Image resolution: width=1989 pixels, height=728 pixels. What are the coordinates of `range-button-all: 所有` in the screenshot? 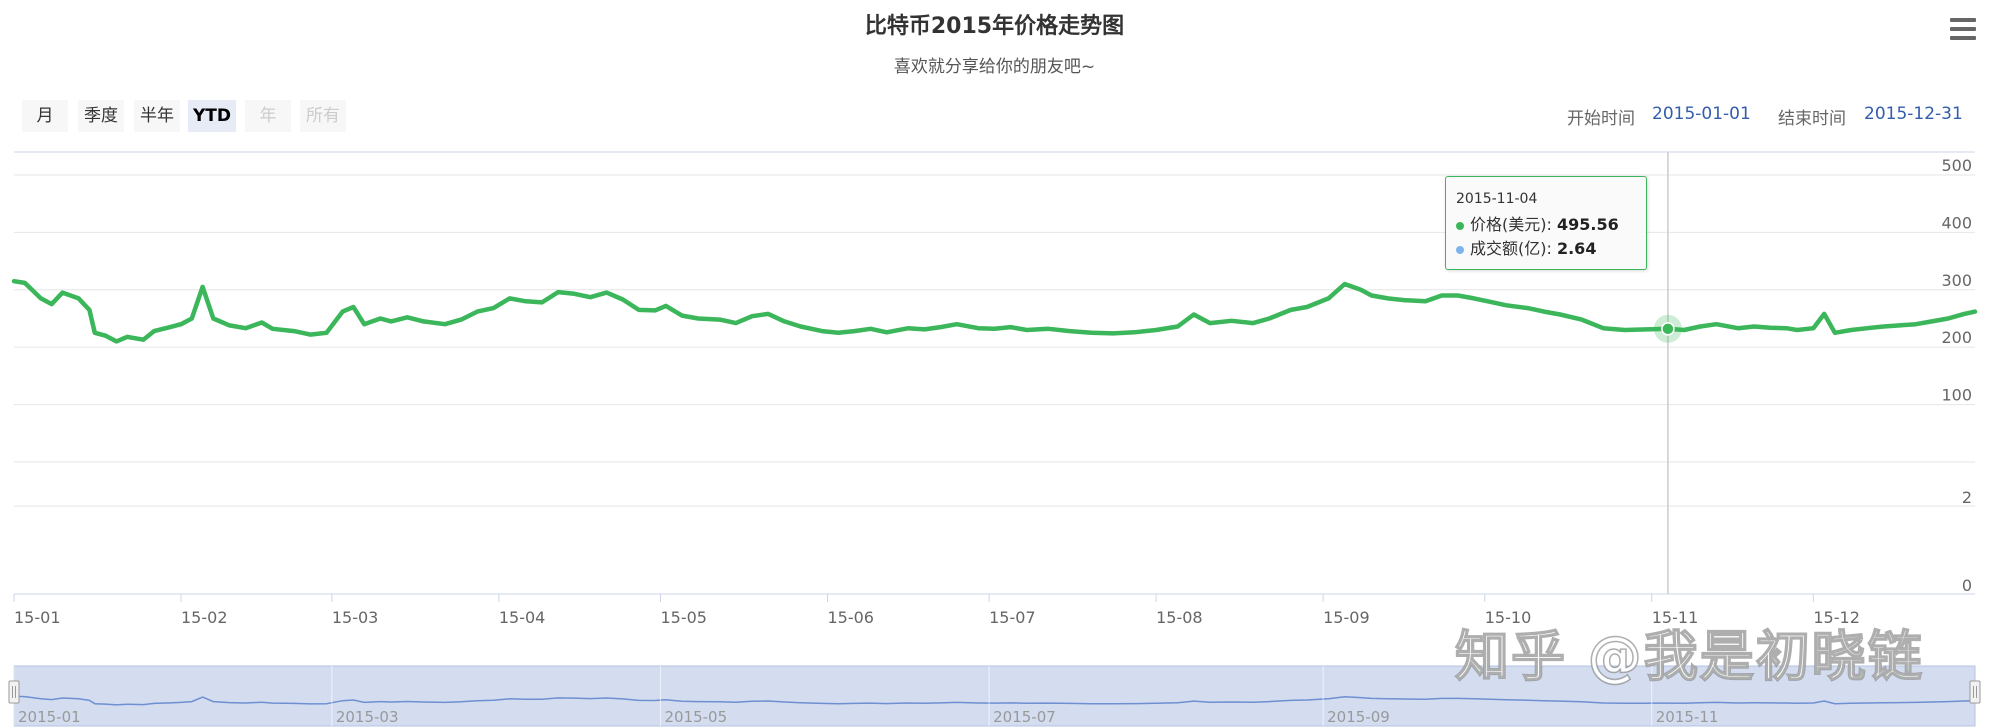 It's located at (323, 116).